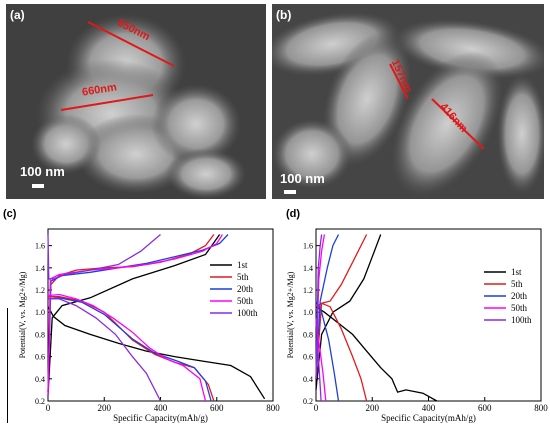  Describe the element at coordinates (17, 15) in the screenshot. I see `panel-label-a: (a)` at that location.